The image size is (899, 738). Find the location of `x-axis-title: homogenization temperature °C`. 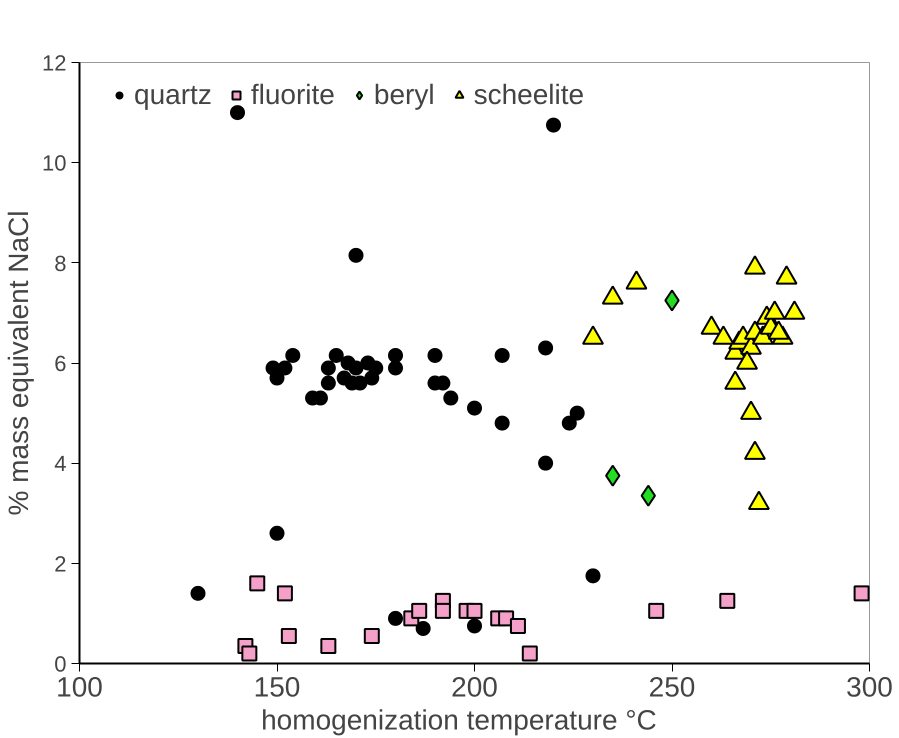

x-axis-title: homogenization temperature °C is located at coordinates (459, 720).